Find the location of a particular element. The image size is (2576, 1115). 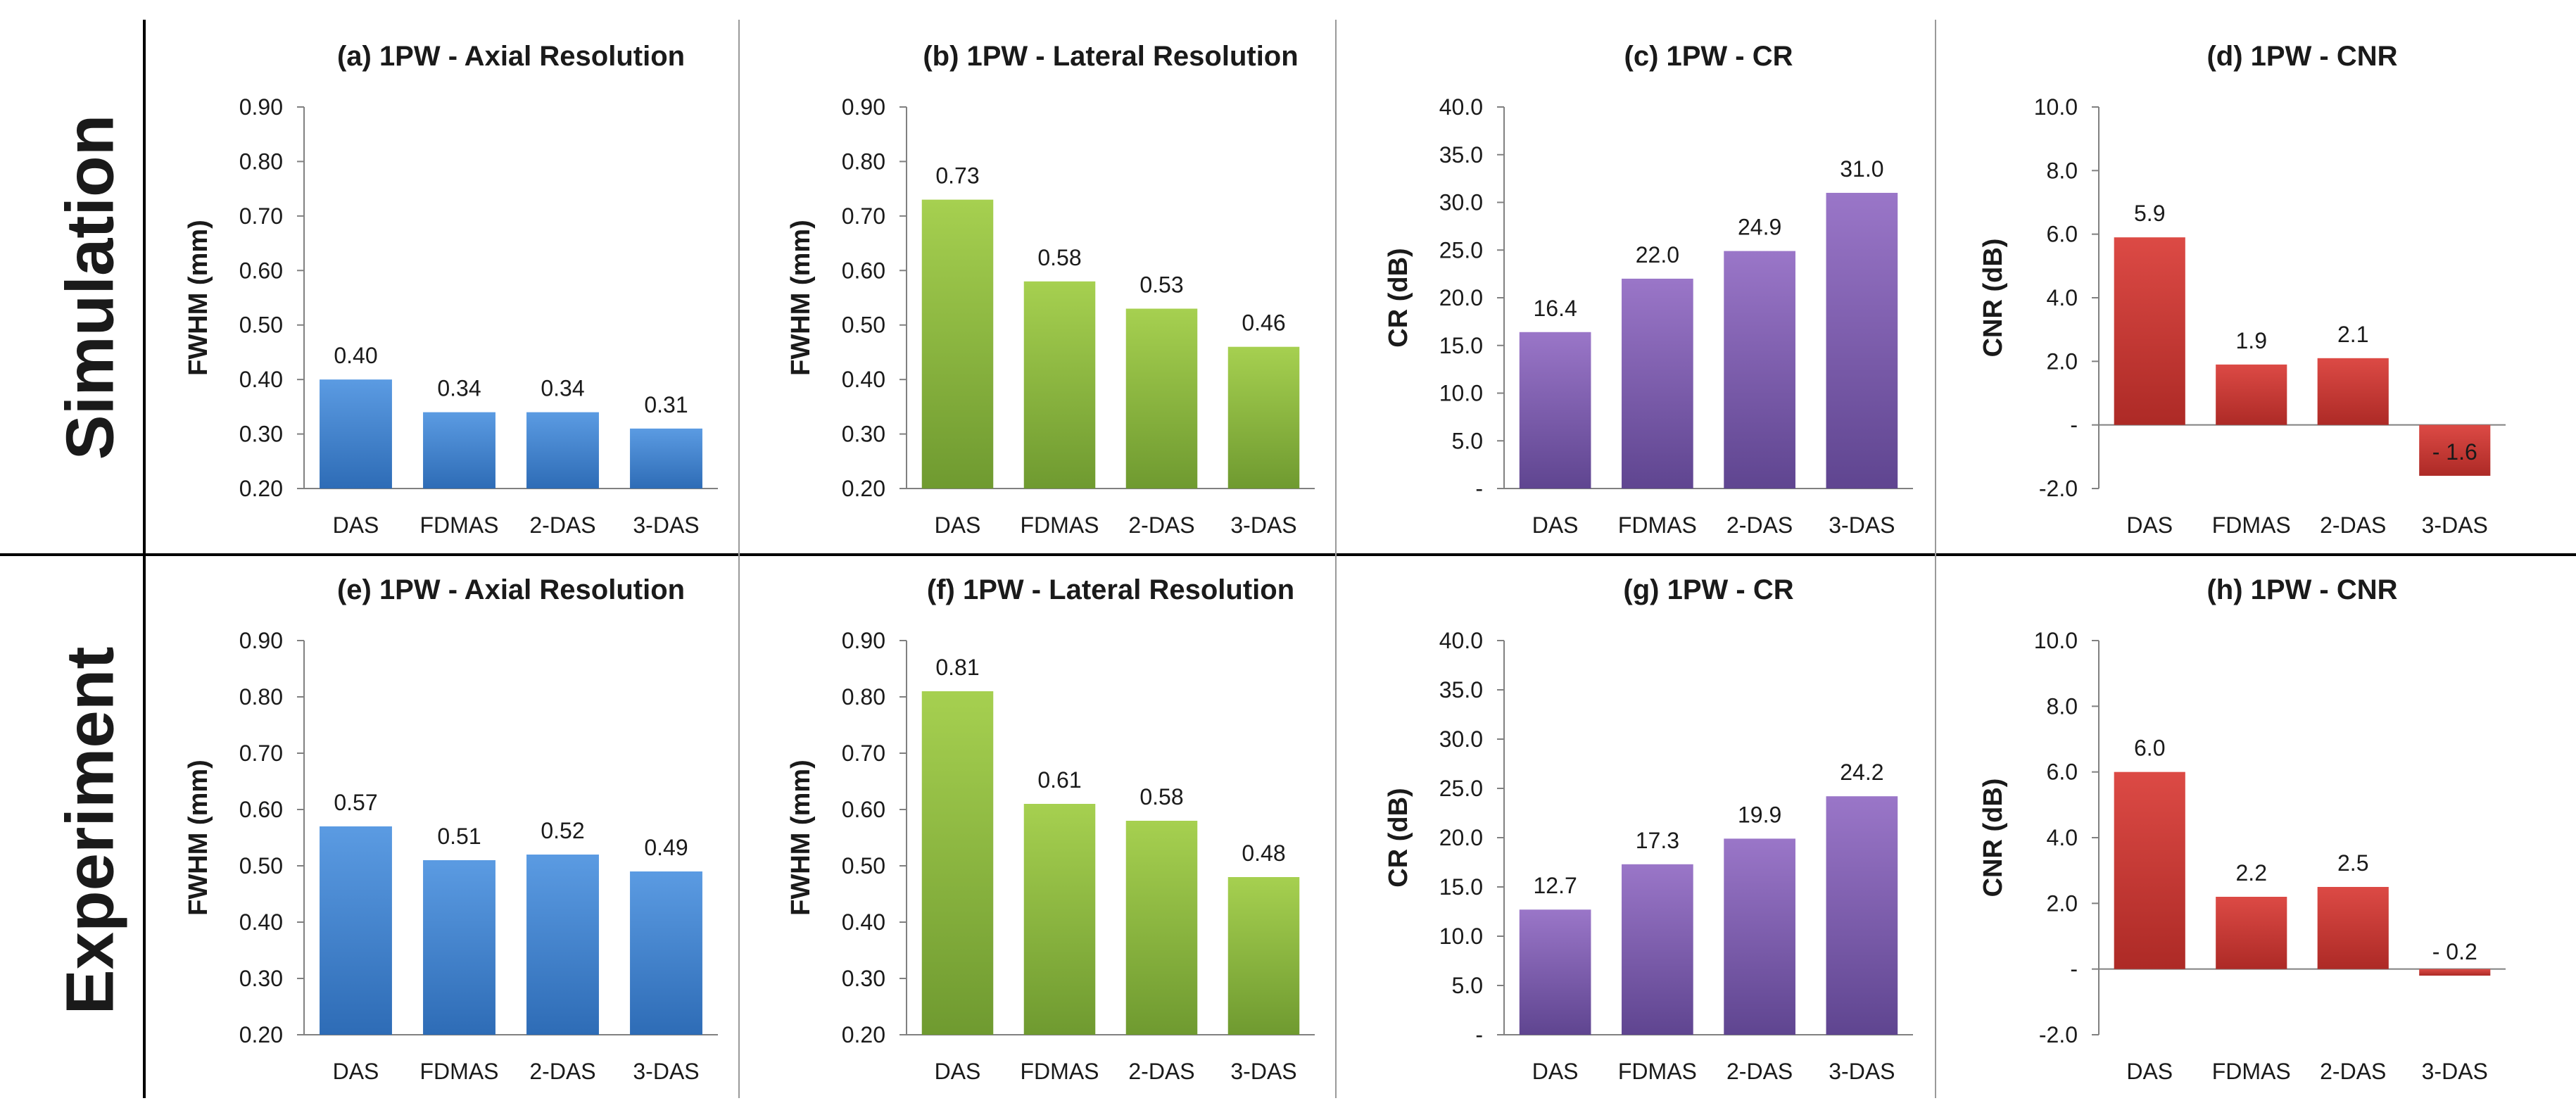

data-label: 0.73 is located at coordinates (957, 176).